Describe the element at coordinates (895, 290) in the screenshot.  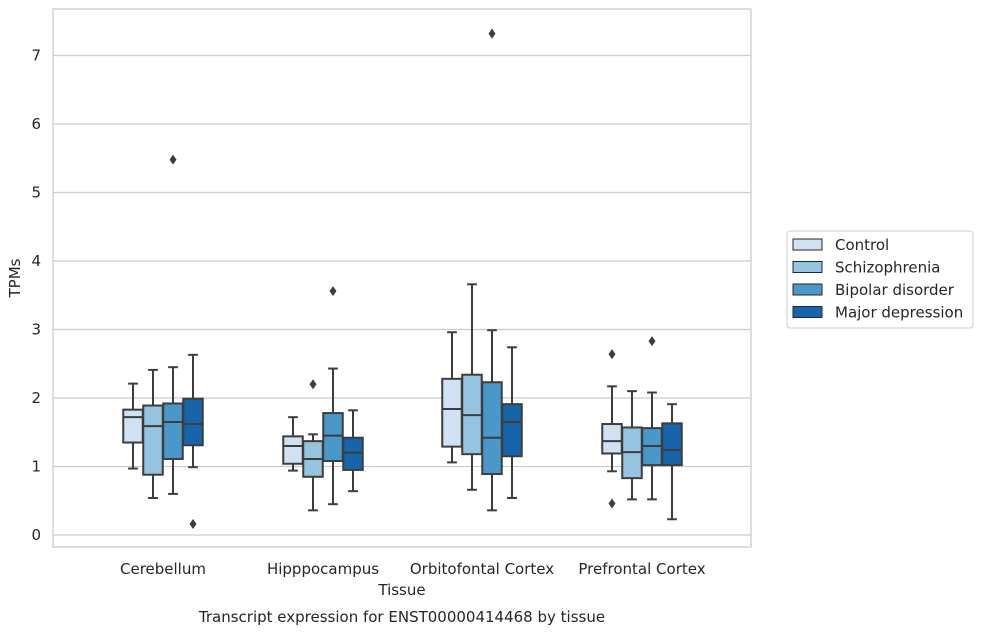
I see `legend-label: Bipolar disorder` at that location.